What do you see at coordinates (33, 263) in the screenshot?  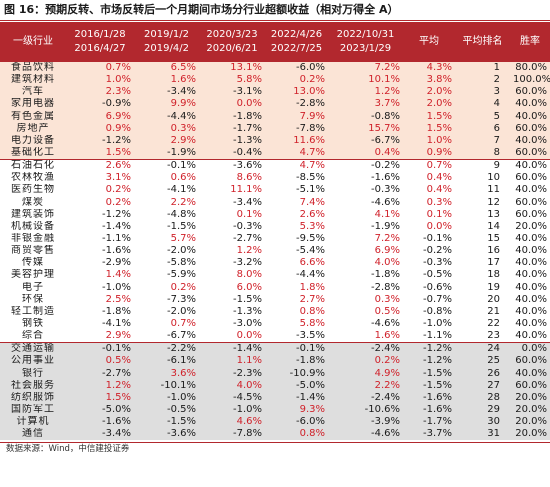 I see `industry-name: 传媒` at bounding box center [33, 263].